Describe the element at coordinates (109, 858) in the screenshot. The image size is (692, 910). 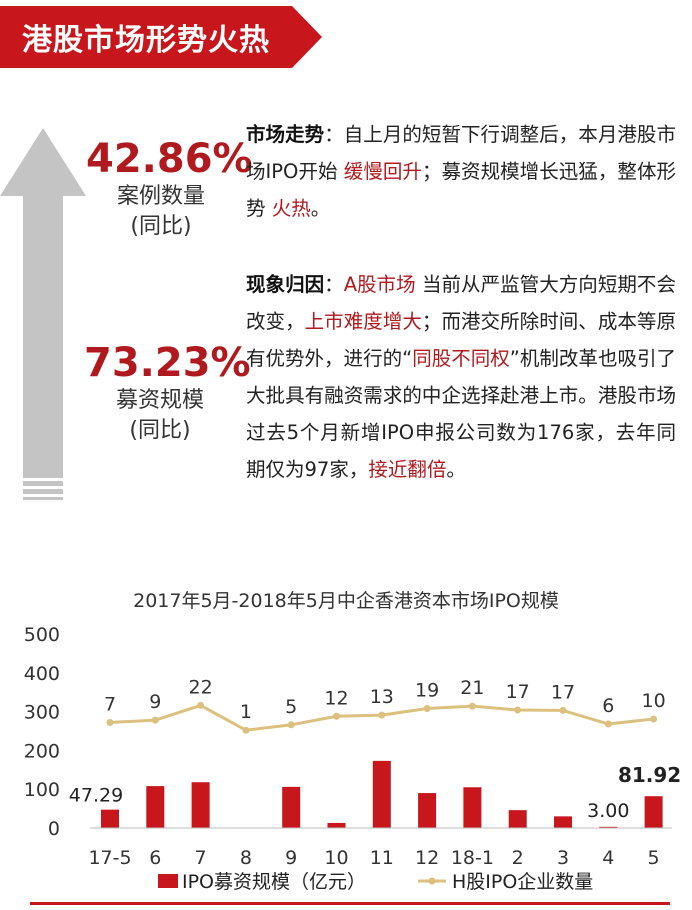
I see `x-tick-label: 17-5` at that location.